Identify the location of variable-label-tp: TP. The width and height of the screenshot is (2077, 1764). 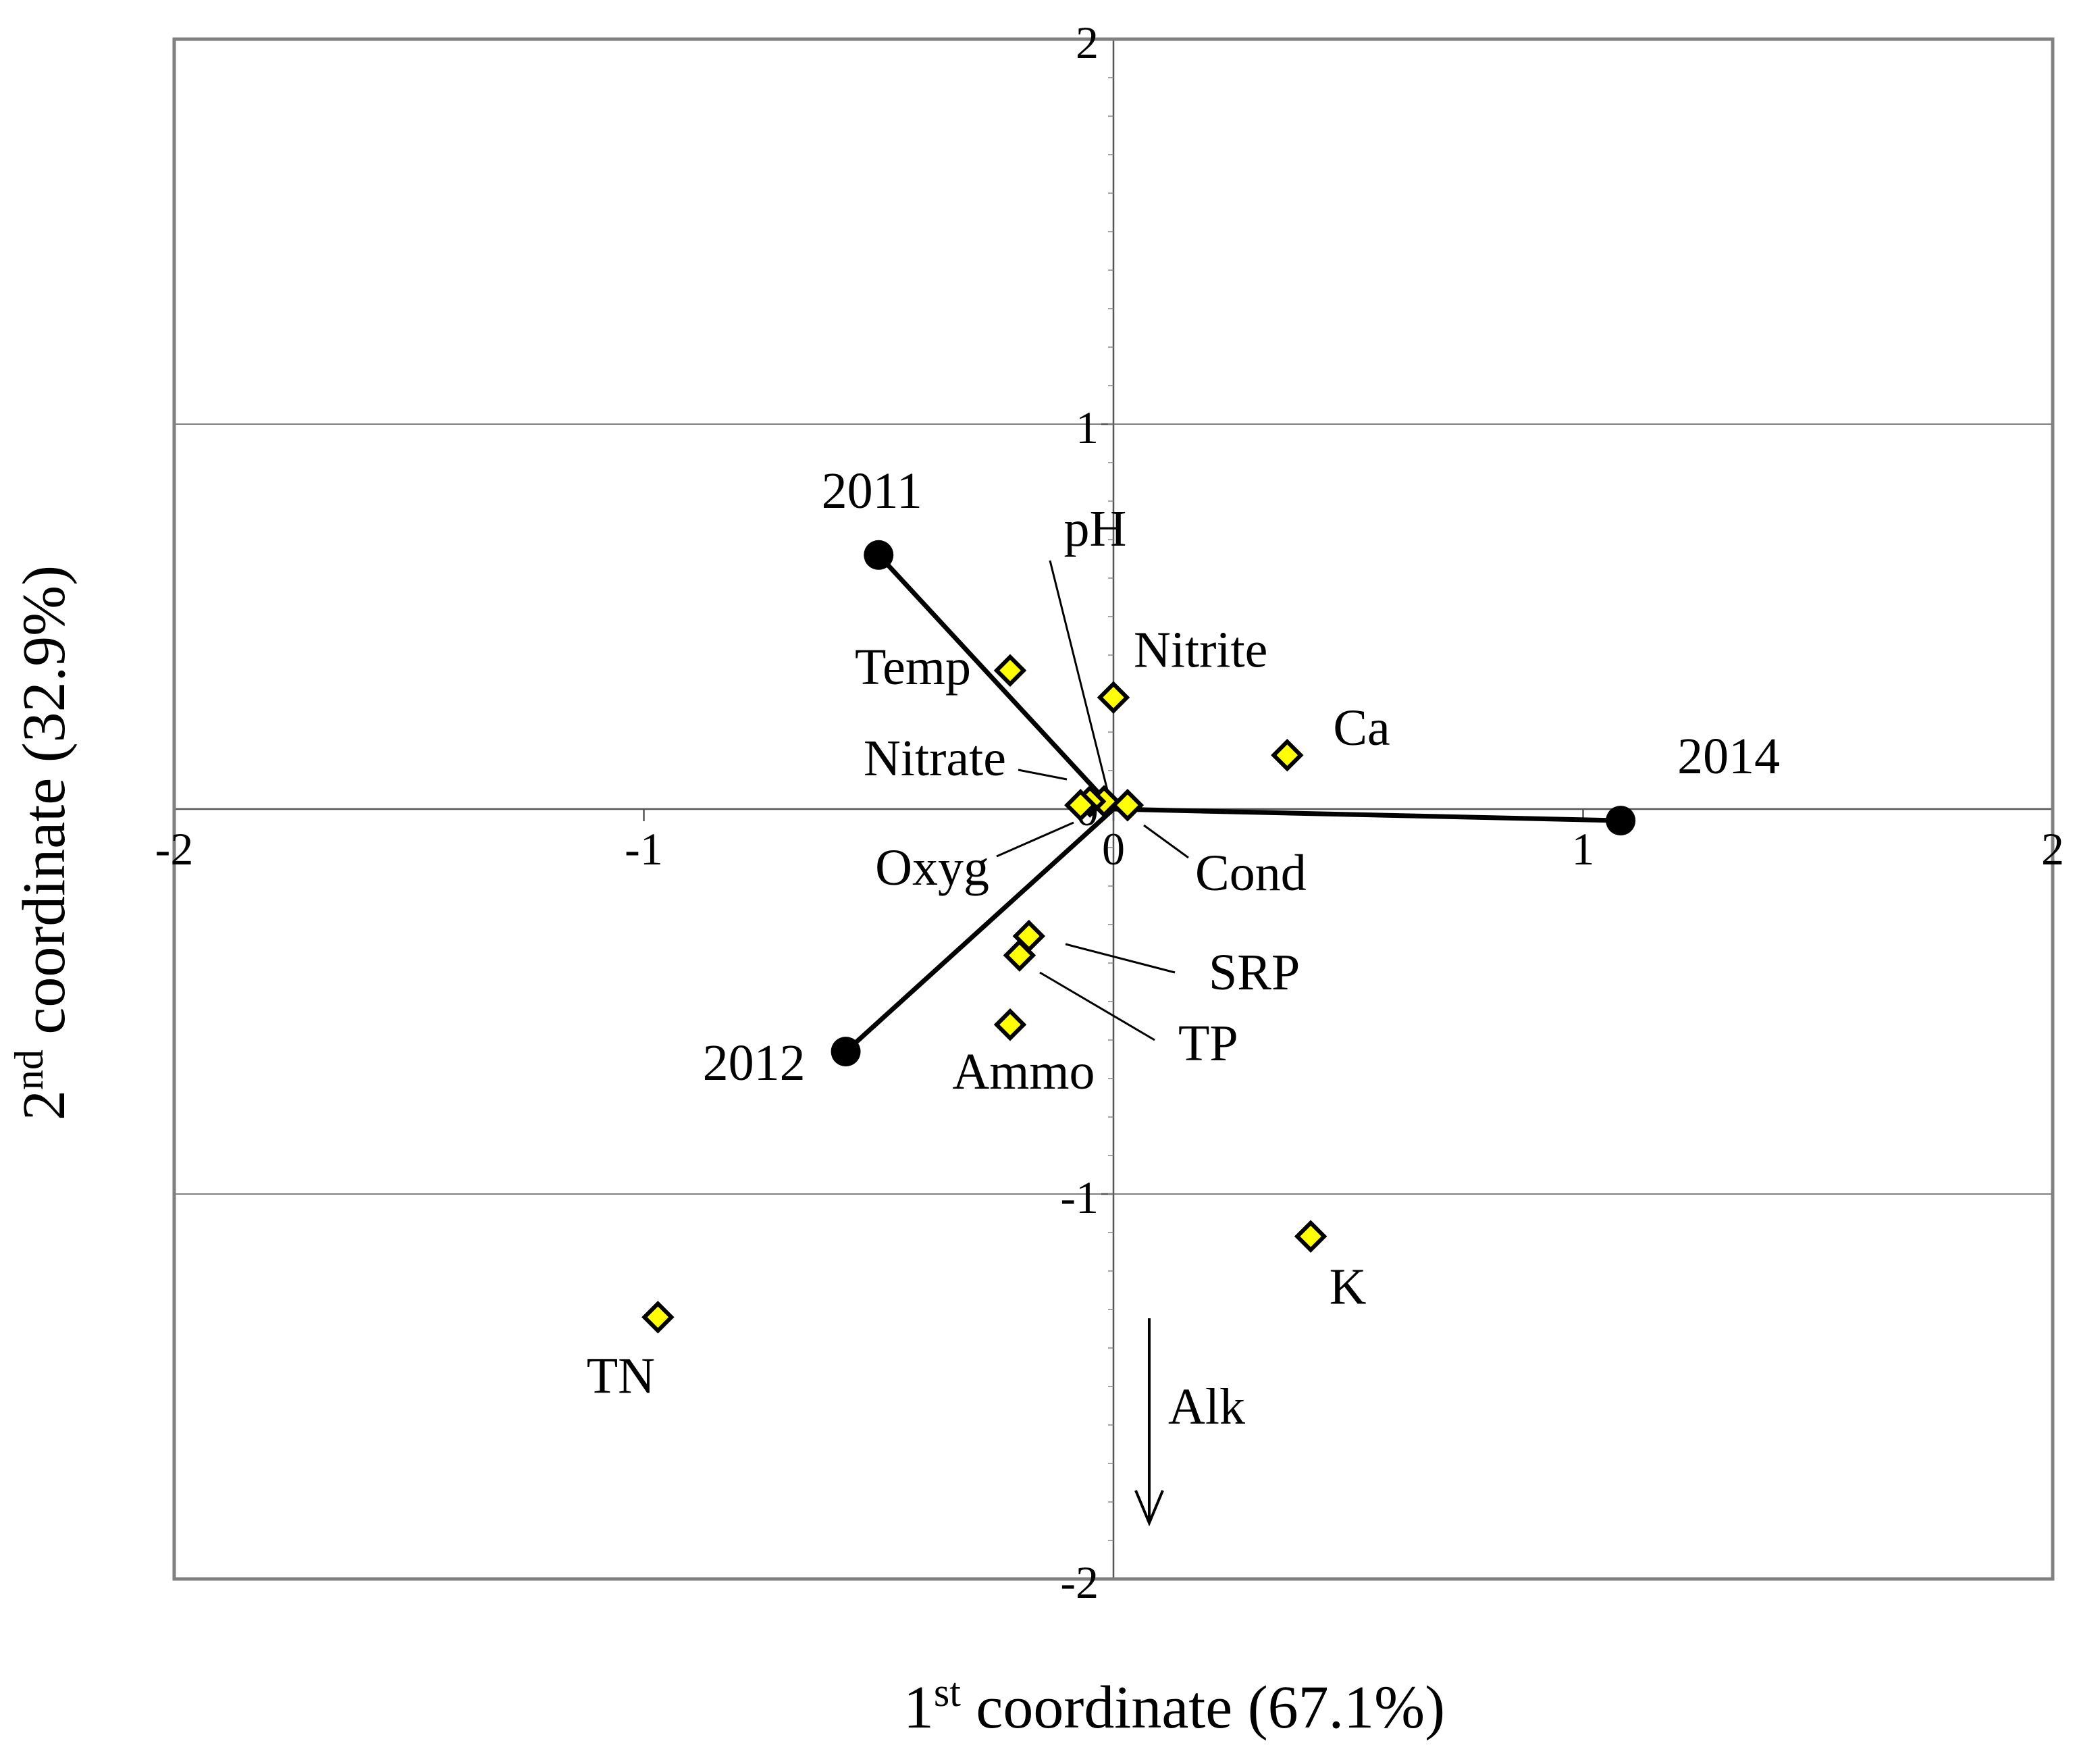
(1208, 1043).